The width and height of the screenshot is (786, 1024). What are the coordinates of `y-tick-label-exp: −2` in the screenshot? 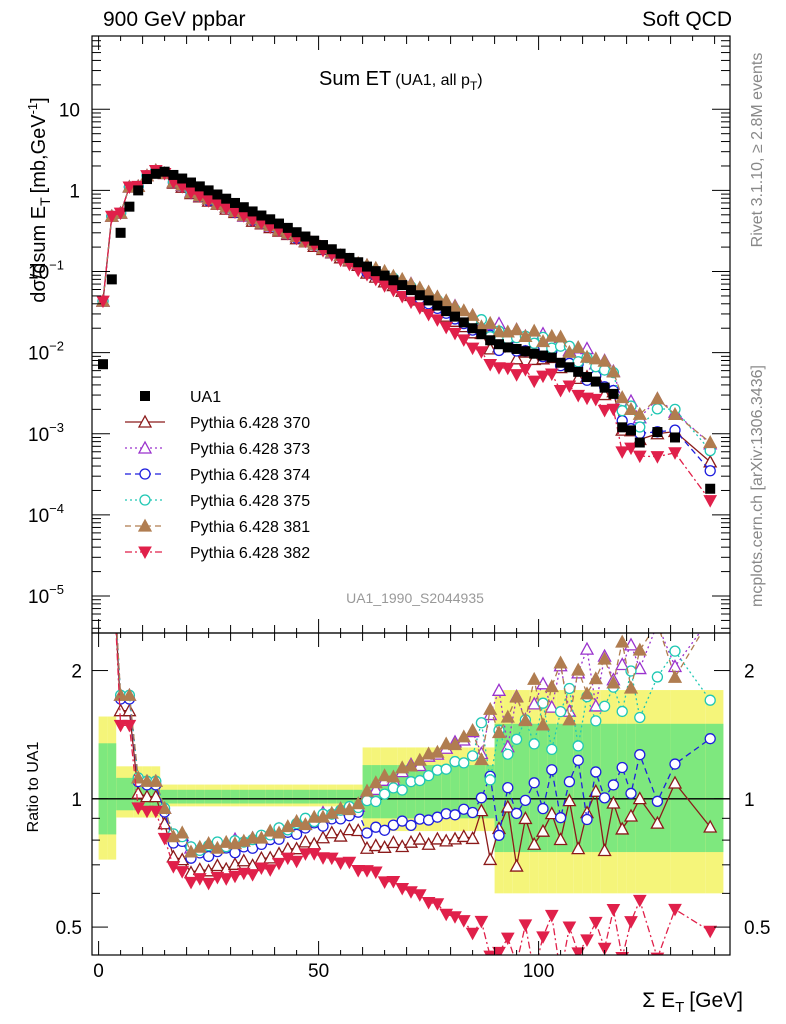 It's located at (56, 346).